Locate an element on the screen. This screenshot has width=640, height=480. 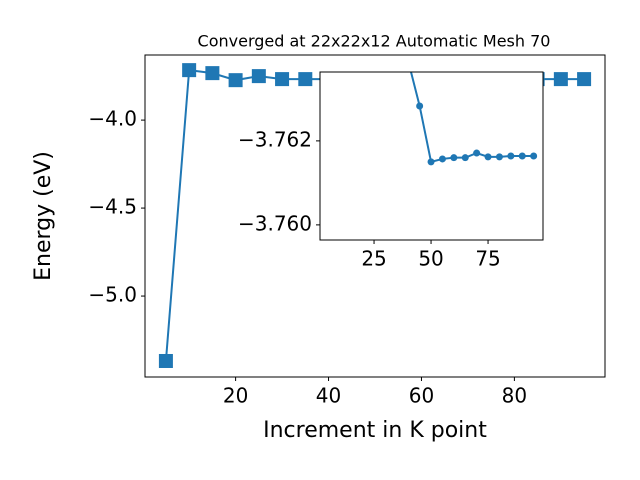
y-tick-label: −4.5 is located at coordinates (112, 207).